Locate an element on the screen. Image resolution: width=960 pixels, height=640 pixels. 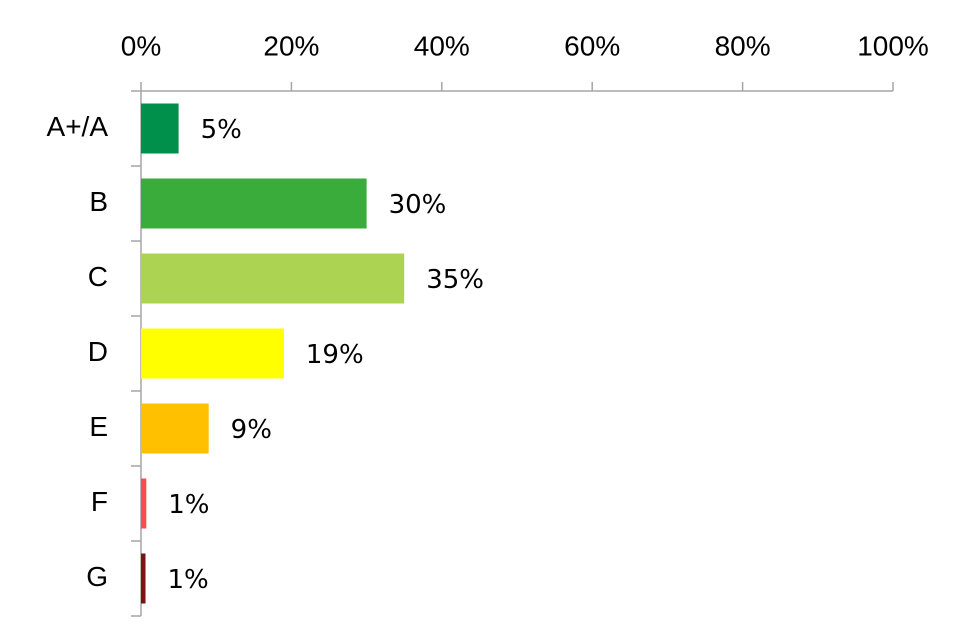
y-tick-label: A+/A is located at coordinates (78, 126).